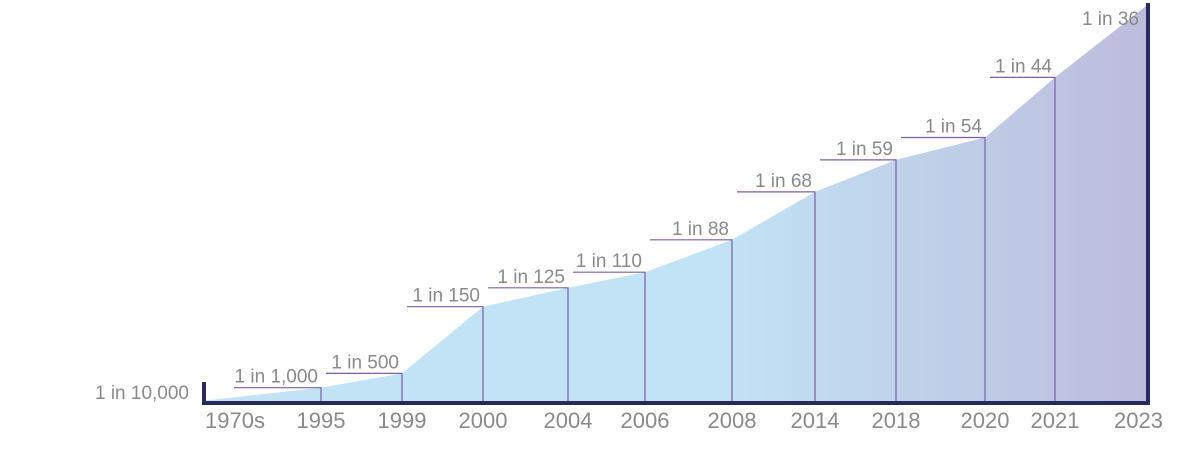 This screenshot has height=457, width=1198. Describe the element at coordinates (609, 261) in the screenshot. I see `data-label: 1 in 110` at that location.